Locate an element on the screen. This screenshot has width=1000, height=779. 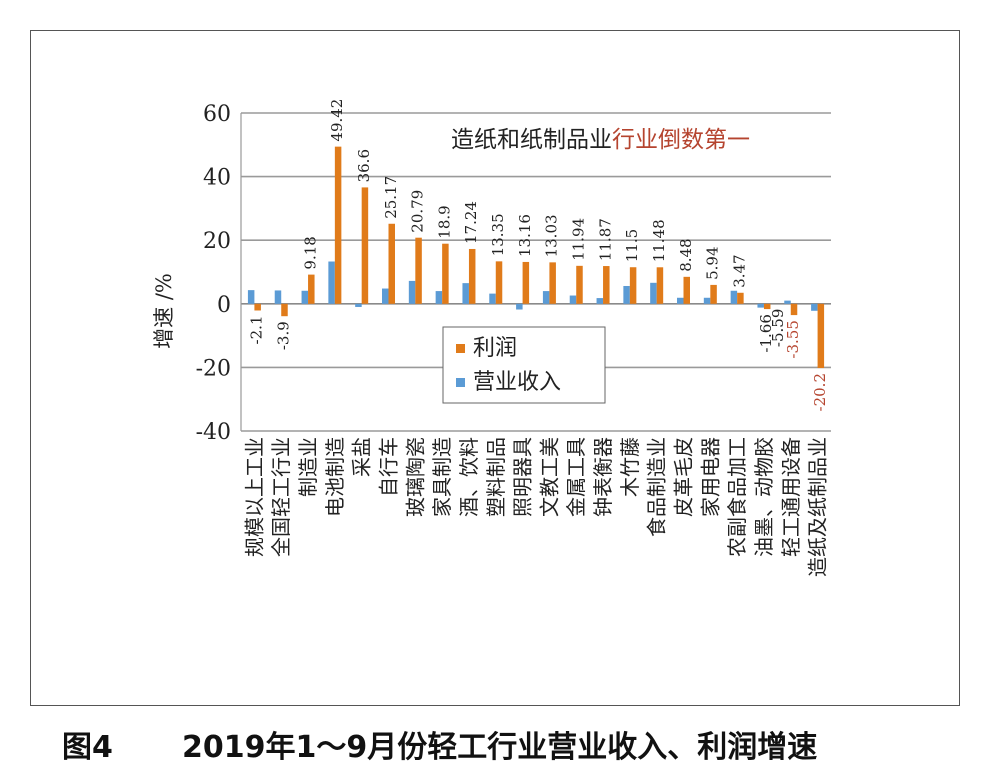
x-tick-label: 照明器具 is located at coordinates (523, 477).